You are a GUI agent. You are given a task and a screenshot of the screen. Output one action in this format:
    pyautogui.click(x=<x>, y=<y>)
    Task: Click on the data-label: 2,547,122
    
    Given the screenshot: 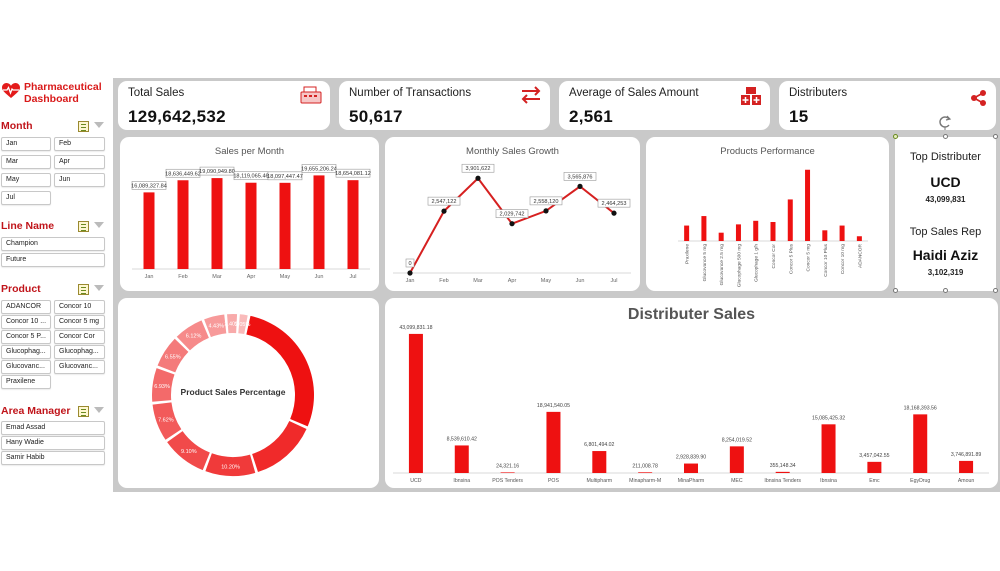 What is the action you would take?
    pyautogui.click(x=444, y=202)
    